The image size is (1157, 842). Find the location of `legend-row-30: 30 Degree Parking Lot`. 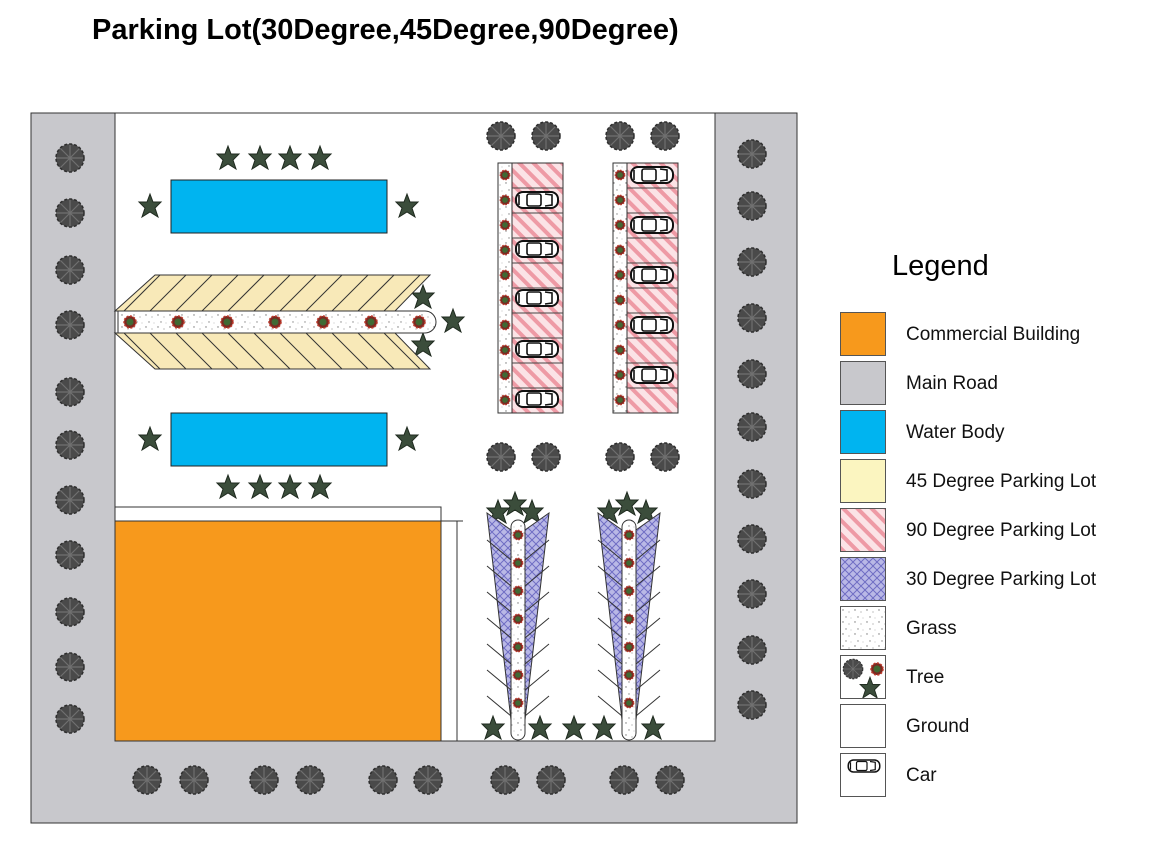

legend-row-30: 30 Degree Parking Lot is located at coordinates (990, 580).